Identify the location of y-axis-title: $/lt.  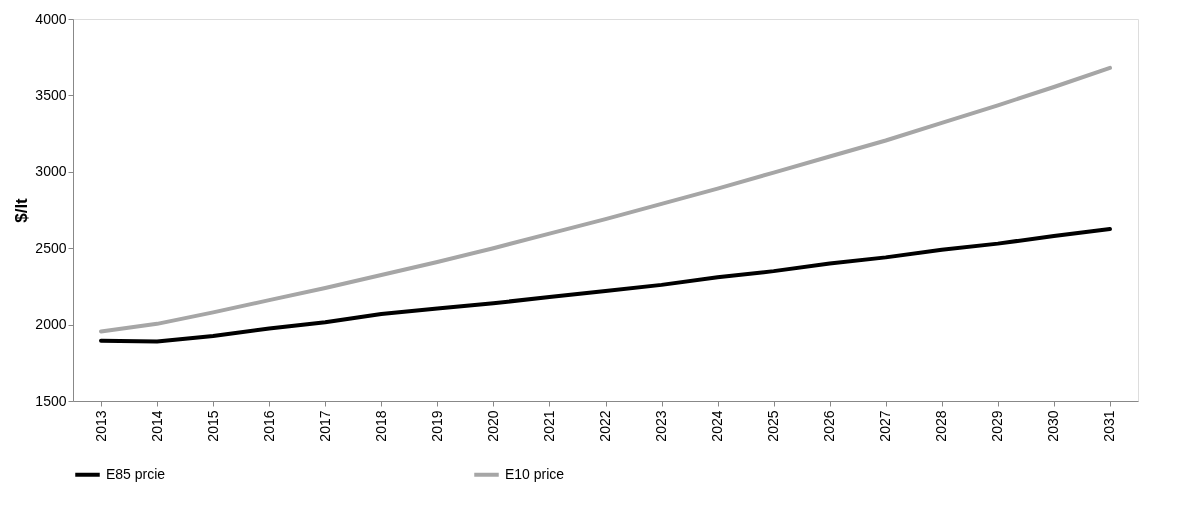
(22, 210).